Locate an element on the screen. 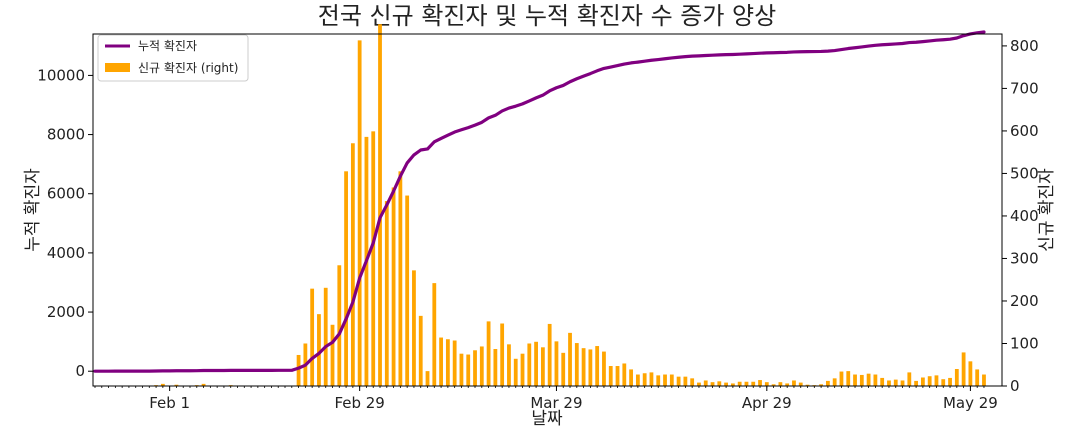  legend-box is located at coordinates (173, 58).